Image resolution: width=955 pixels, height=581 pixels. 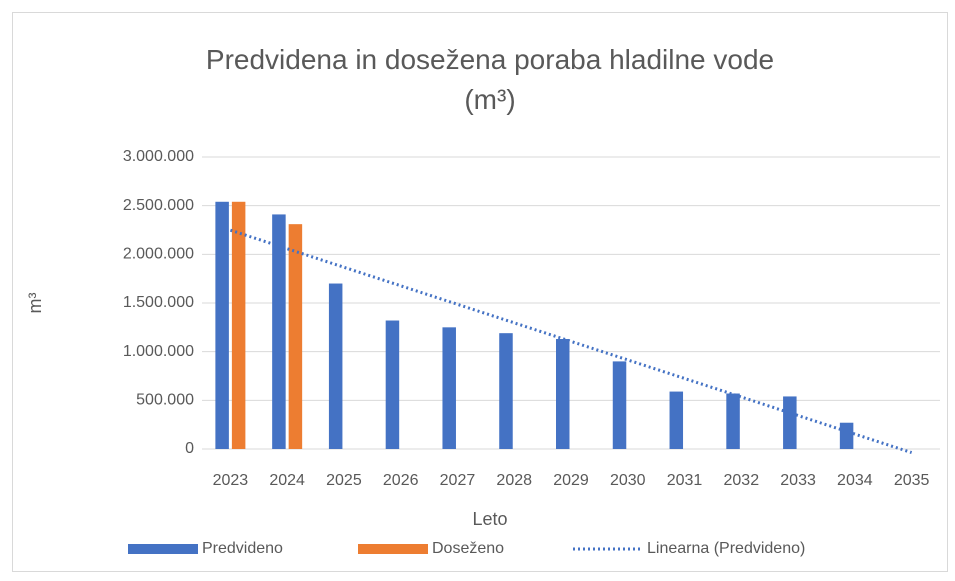 I want to click on x-tick-label: 2027, so click(x=458, y=480).